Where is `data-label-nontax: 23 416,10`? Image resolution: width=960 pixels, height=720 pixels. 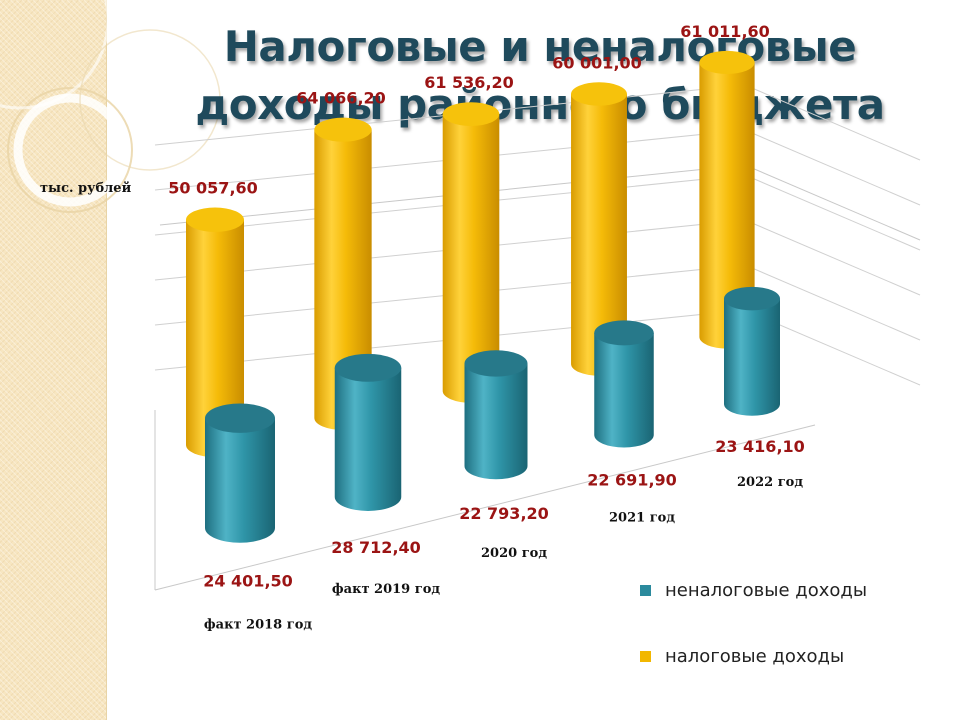
data-label-nontax: 23 416,10 is located at coordinates (760, 446).